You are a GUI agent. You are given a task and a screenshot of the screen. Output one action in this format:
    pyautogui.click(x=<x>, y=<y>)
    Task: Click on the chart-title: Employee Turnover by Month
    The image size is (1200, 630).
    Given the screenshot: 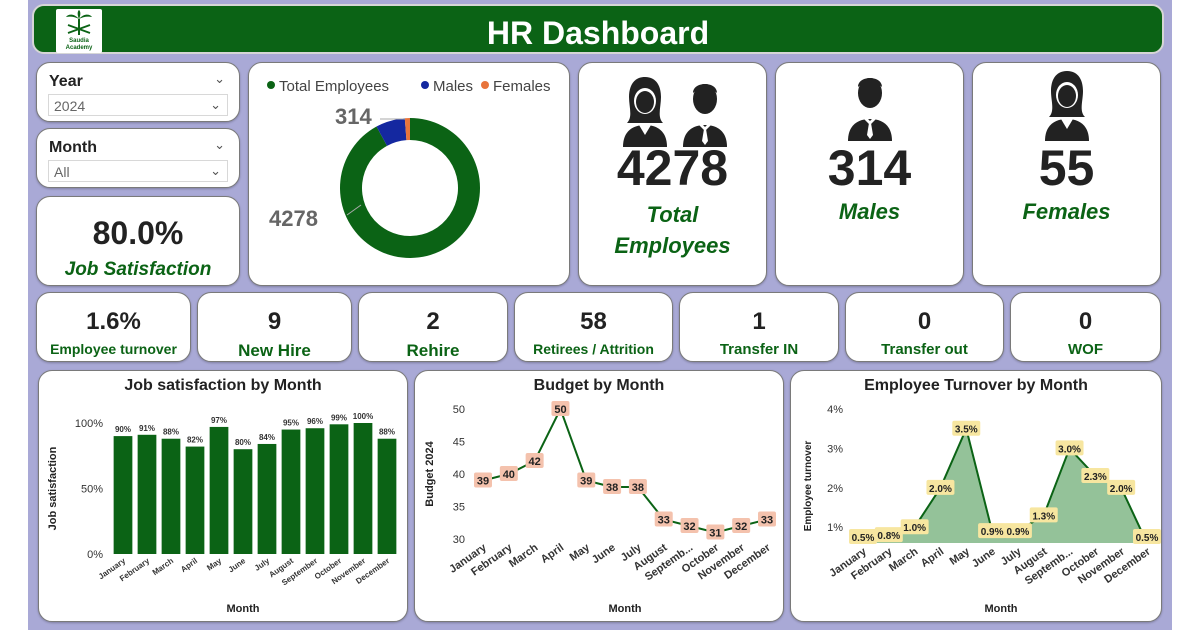 What is the action you would take?
    pyautogui.click(x=976, y=385)
    